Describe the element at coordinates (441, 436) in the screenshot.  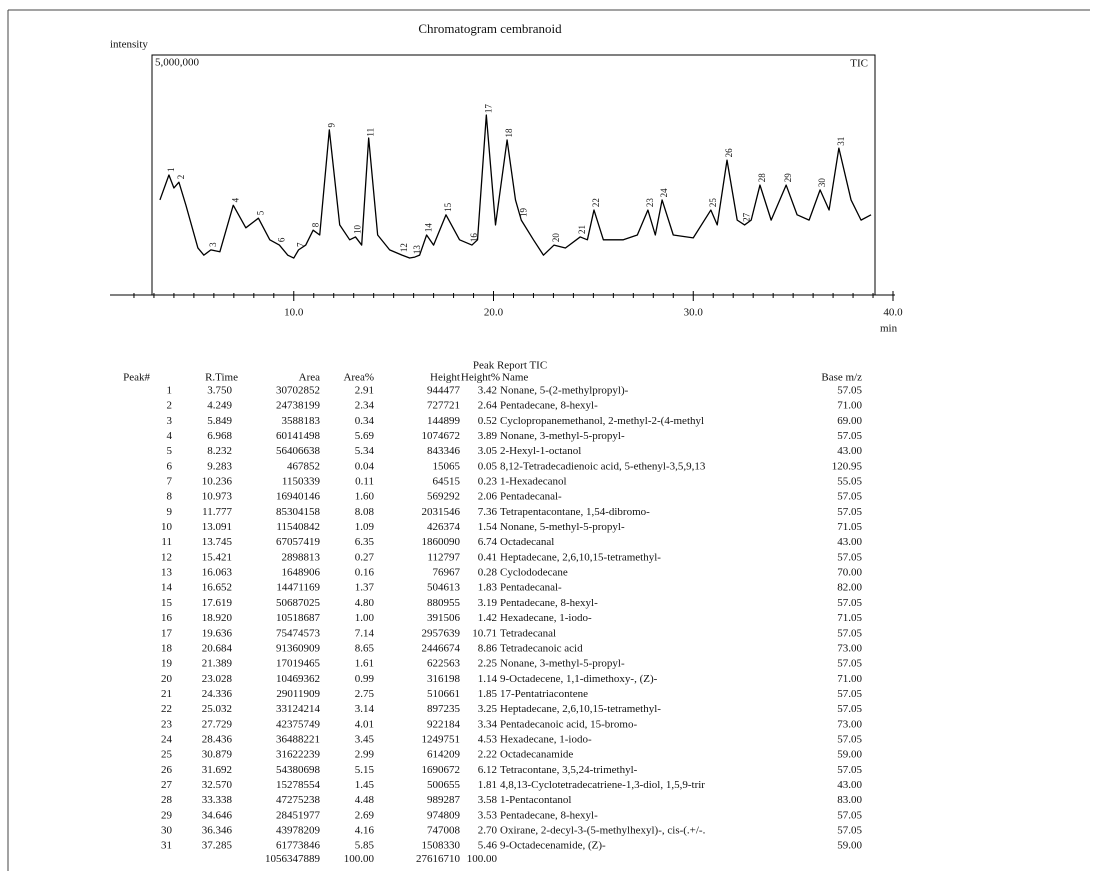
I see `table-cell: 1074672` at that location.